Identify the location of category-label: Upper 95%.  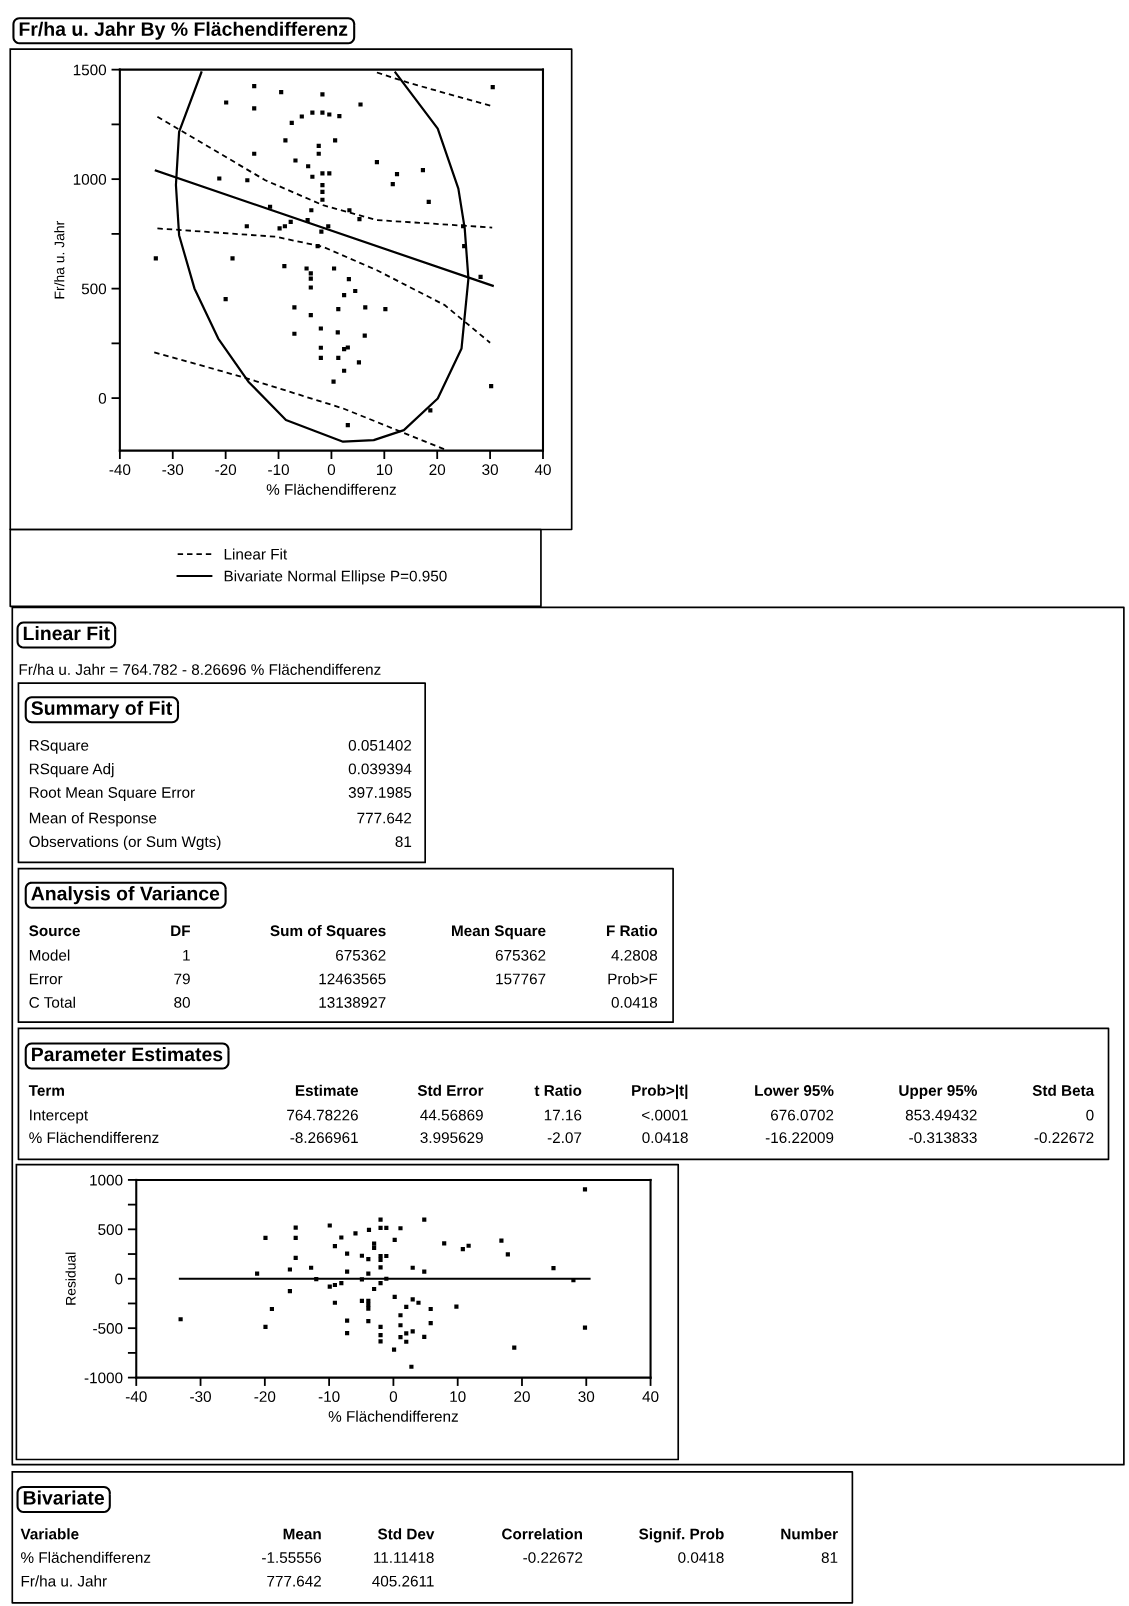
(938, 1092).